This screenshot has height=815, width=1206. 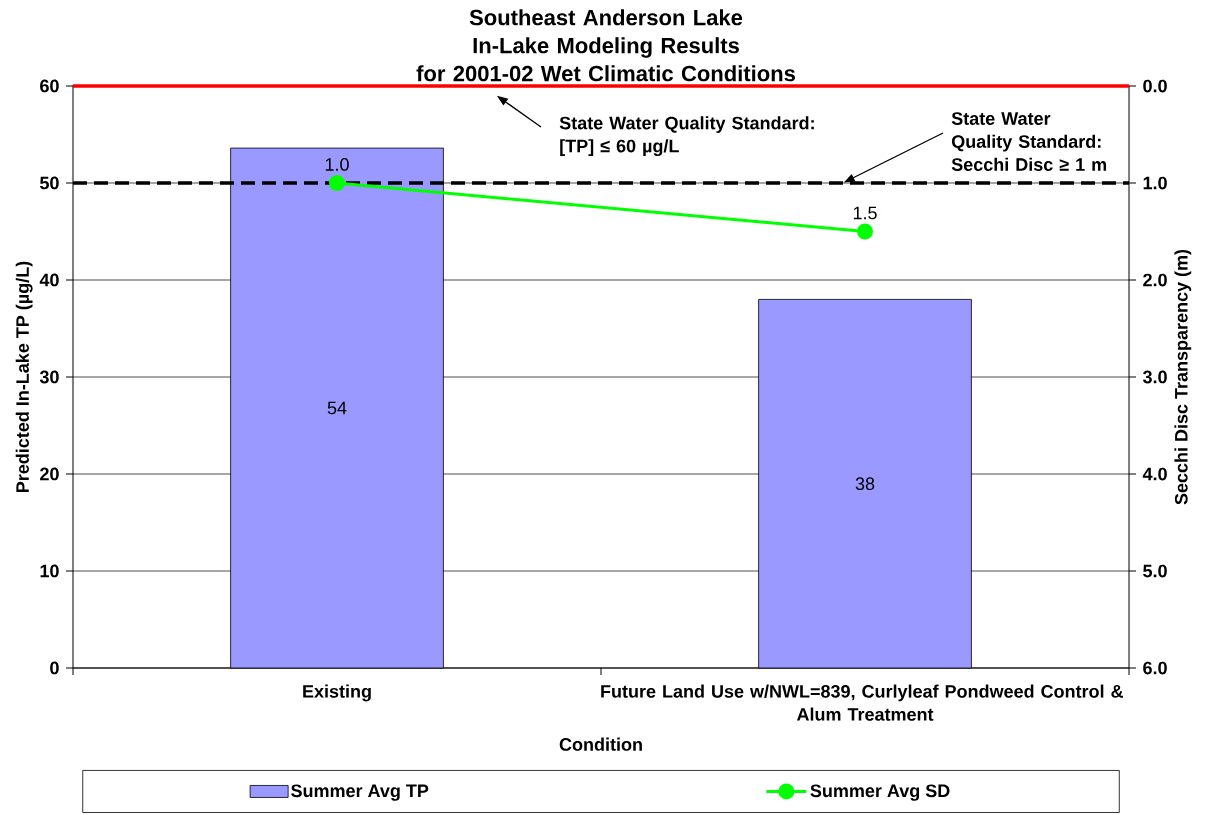 What do you see at coordinates (49, 571) in the screenshot?
I see `y-tick-label: 10` at bounding box center [49, 571].